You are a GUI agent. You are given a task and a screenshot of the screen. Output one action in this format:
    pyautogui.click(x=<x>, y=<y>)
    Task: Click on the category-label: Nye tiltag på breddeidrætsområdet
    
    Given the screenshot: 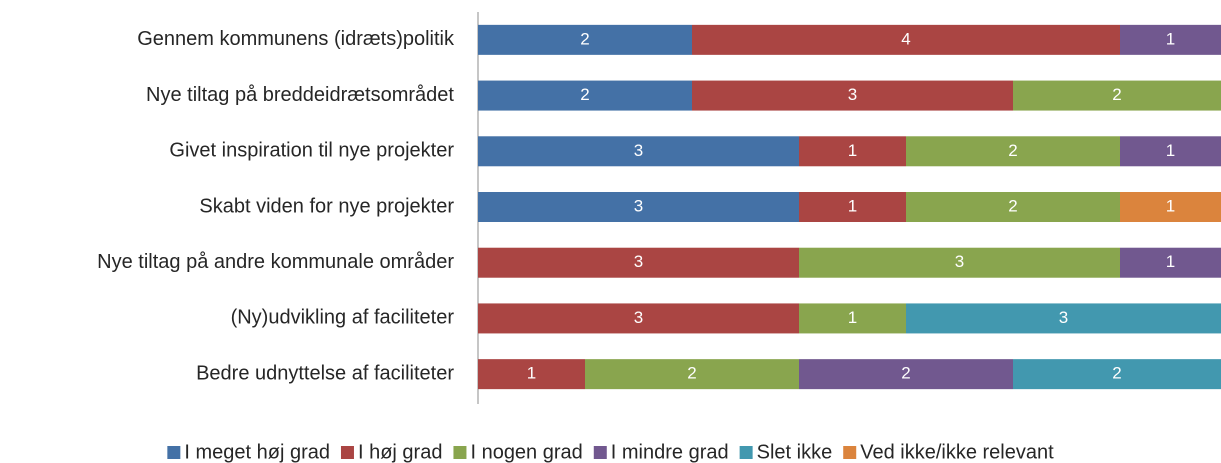 What is the action you would take?
    pyautogui.click(x=300, y=95)
    